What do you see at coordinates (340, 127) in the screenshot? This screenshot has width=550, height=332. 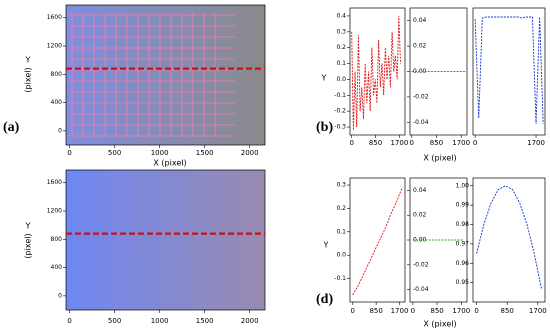 I see `y-tick-label: -0.3` at bounding box center [340, 127].